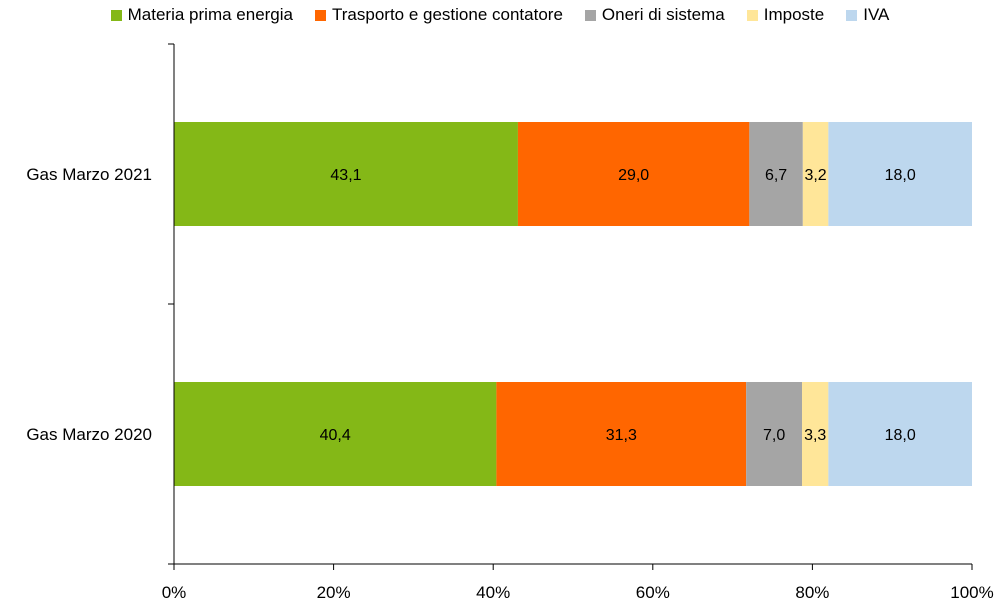 The width and height of the screenshot is (1000, 606). What do you see at coordinates (89, 174) in the screenshot?
I see `category-label: Gas Marzo 2021` at bounding box center [89, 174].